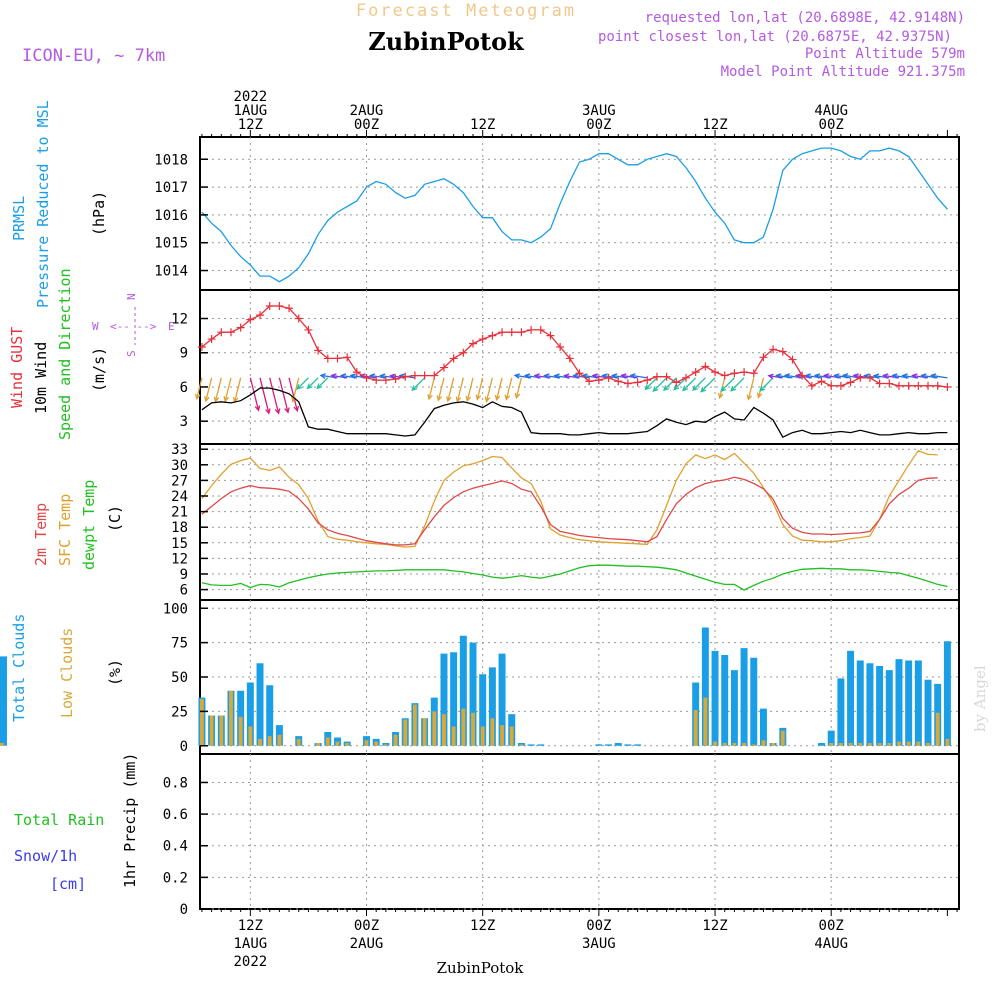 This screenshot has width=1000, height=1000. What do you see at coordinates (250, 944) in the screenshot?
I see `bottom-time-label: 1AUG` at bounding box center [250, 944].